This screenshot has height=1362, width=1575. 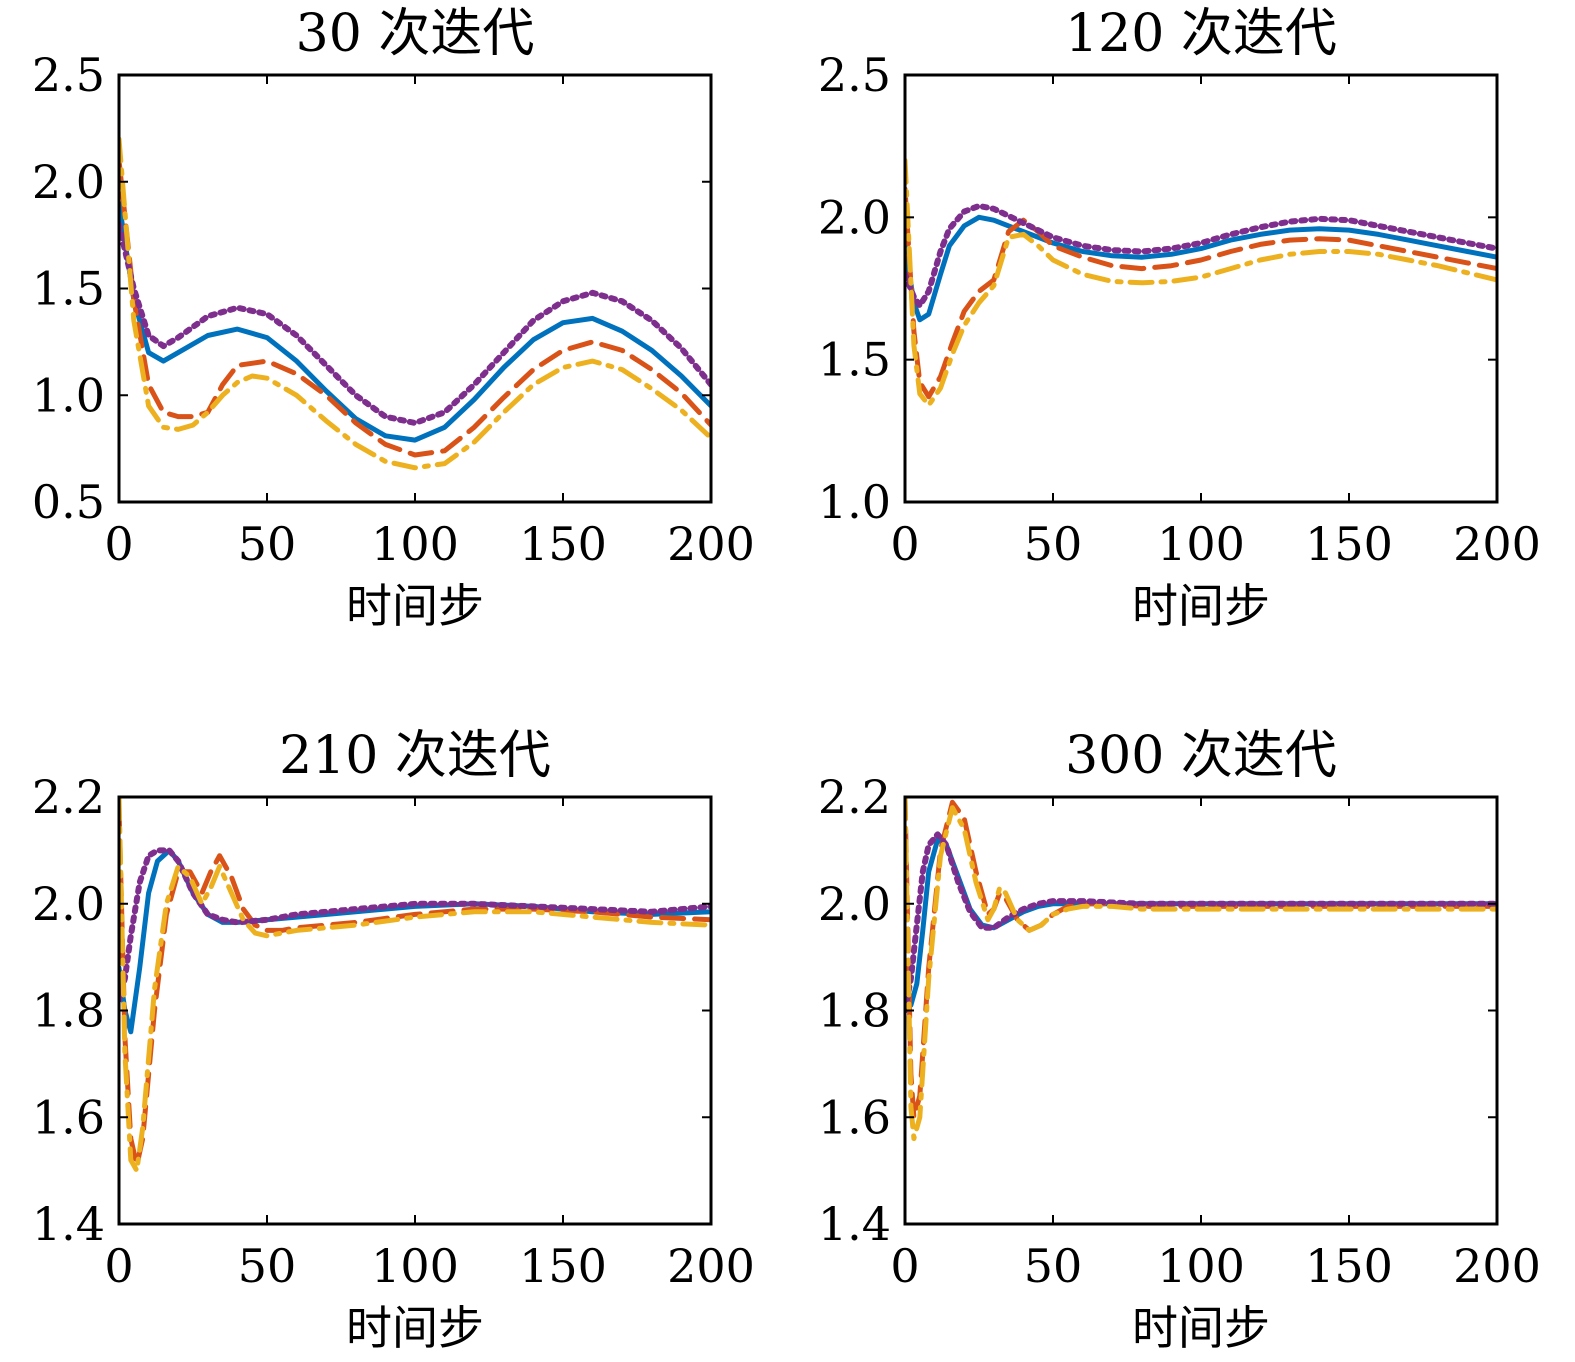 I want to click on subplot-title: 210 次迭代, so click(x=415, y=756).